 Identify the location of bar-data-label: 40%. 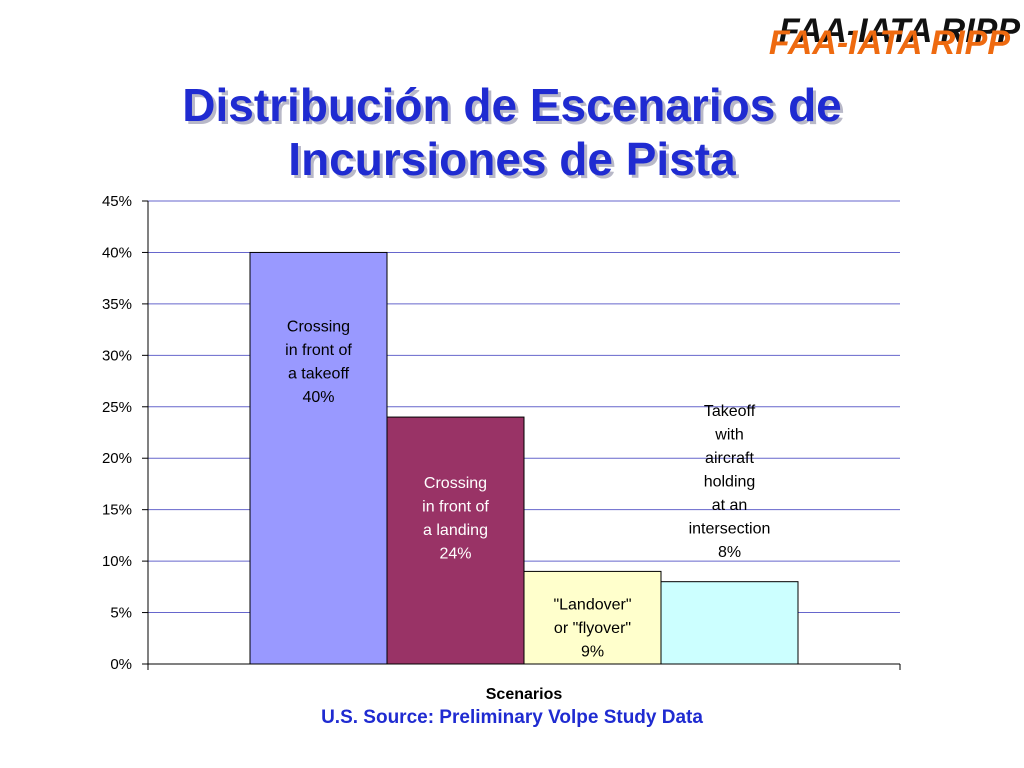
(318, 397).